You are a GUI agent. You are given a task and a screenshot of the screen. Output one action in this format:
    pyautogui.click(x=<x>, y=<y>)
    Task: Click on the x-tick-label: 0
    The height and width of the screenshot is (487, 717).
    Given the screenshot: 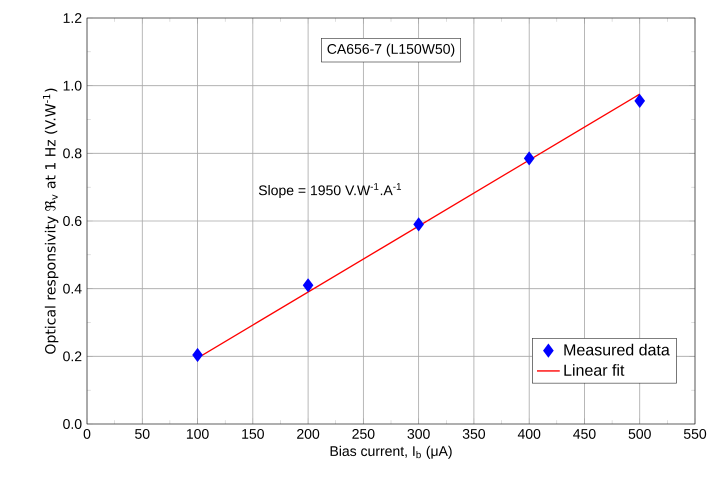 What is the action you would take?
    pyautogui.click(x=87, y=433)
    